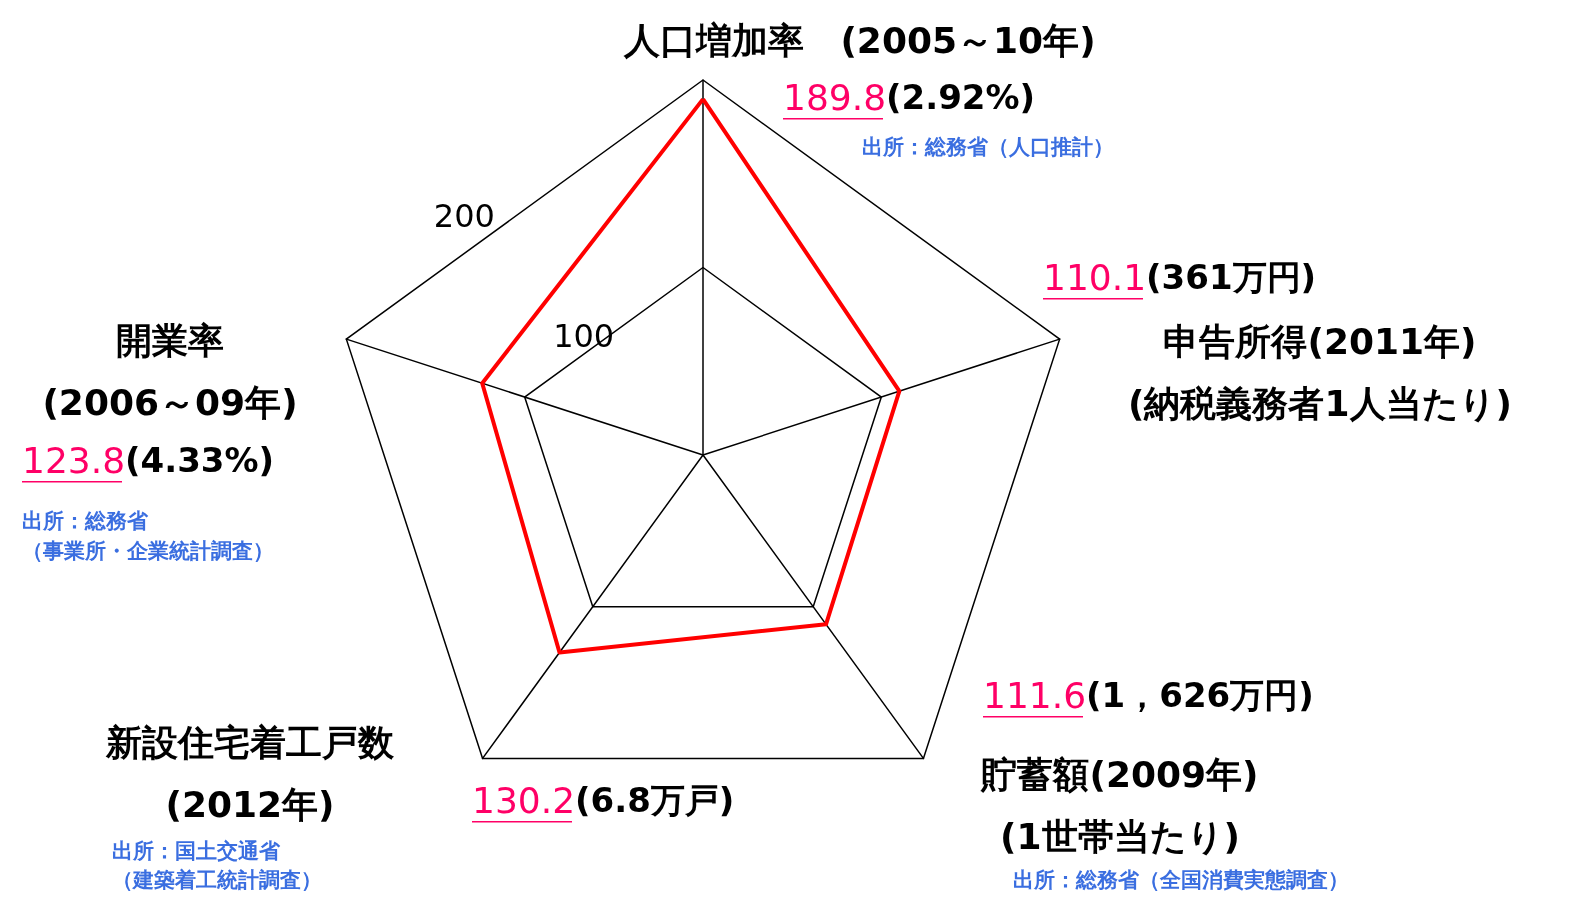 The width and height of the screenshot is (1583, 904). What do you see at coordinates (1320, 372) in the screenshot?
I see `spoke-label: 申告所得(2011年) (納税義務者1人当たり)` at bounding box center [1320, 372].